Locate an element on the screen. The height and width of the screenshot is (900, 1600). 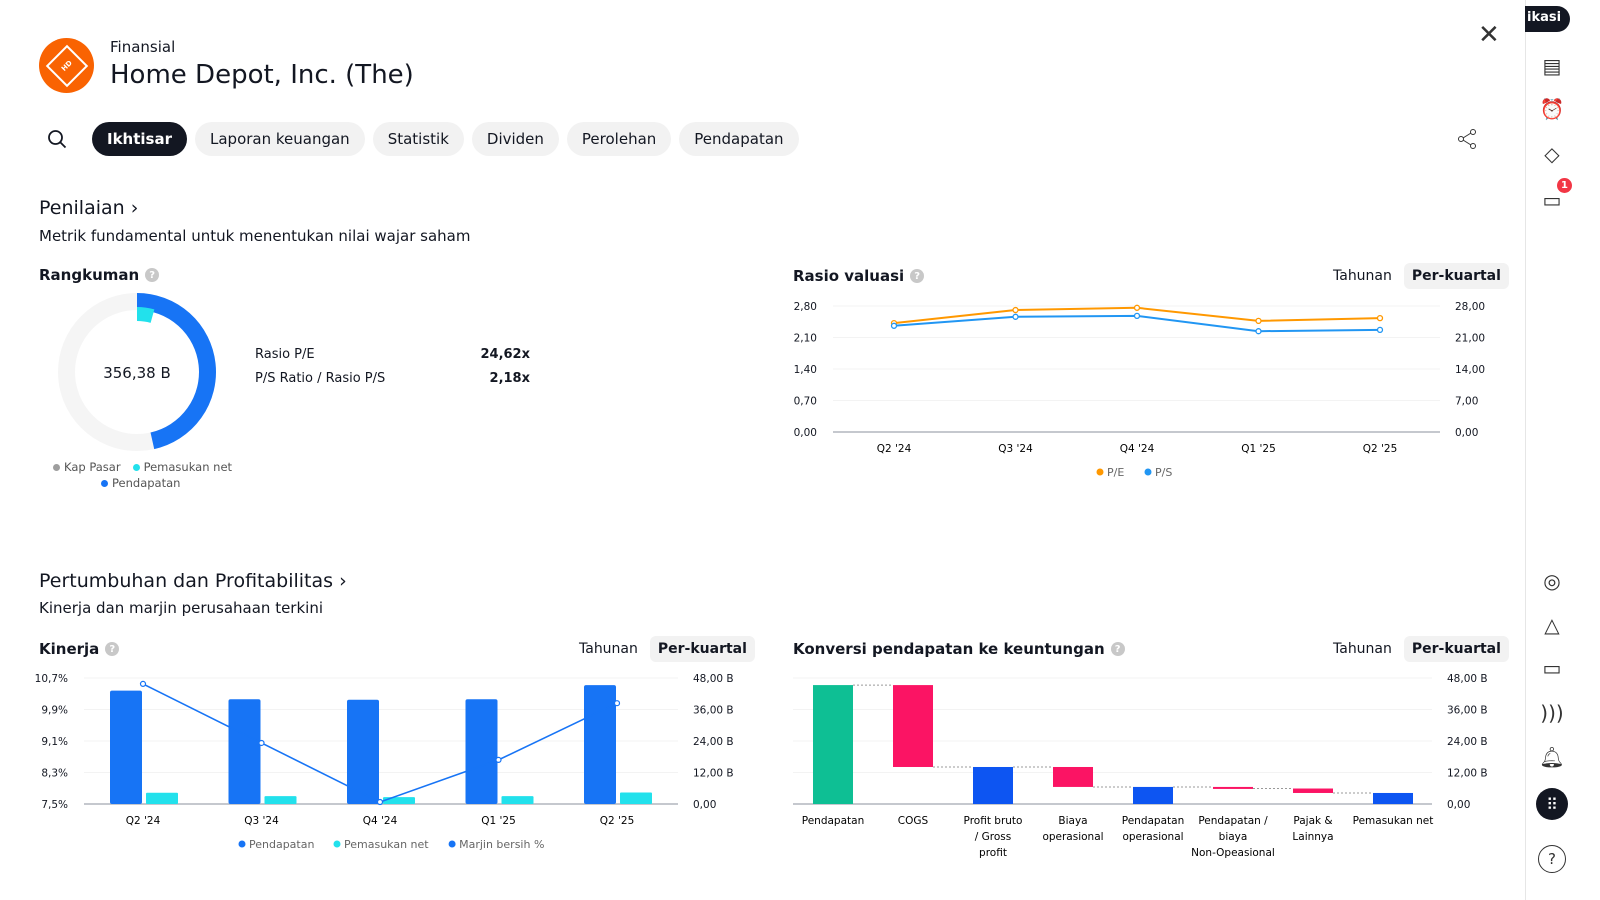
summary-title-text: Rangkuman is located at coordinates (89, 275).